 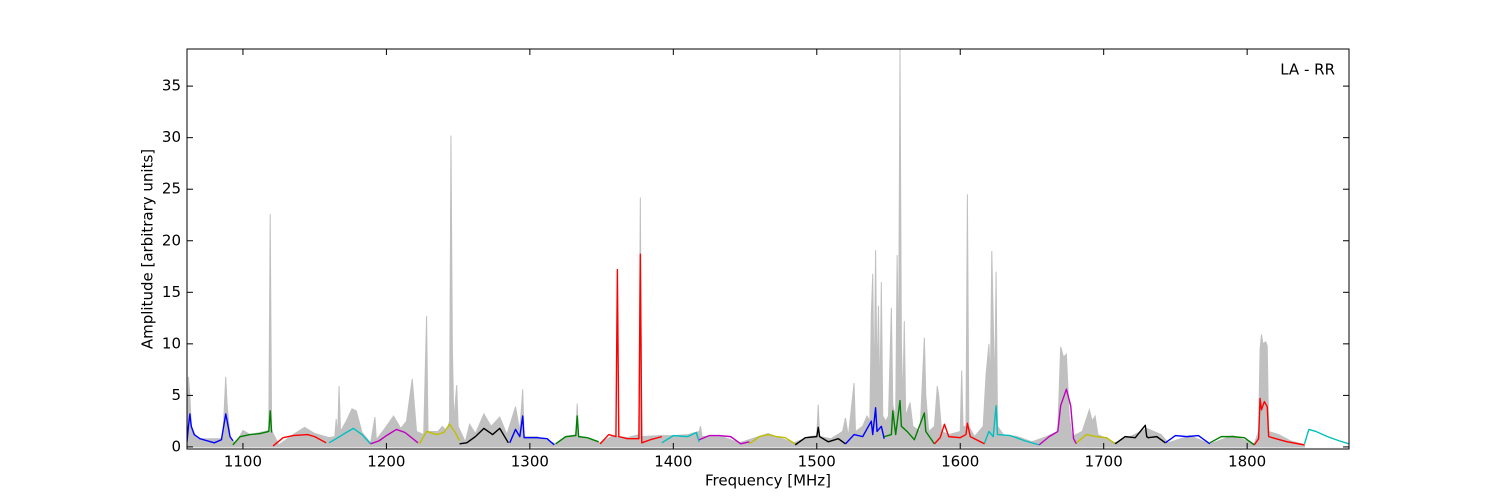 What do you see at coordinates (243, 462) in the screenshot?
I see `x-tick-label: 1100` at bounding box center [243, 462].